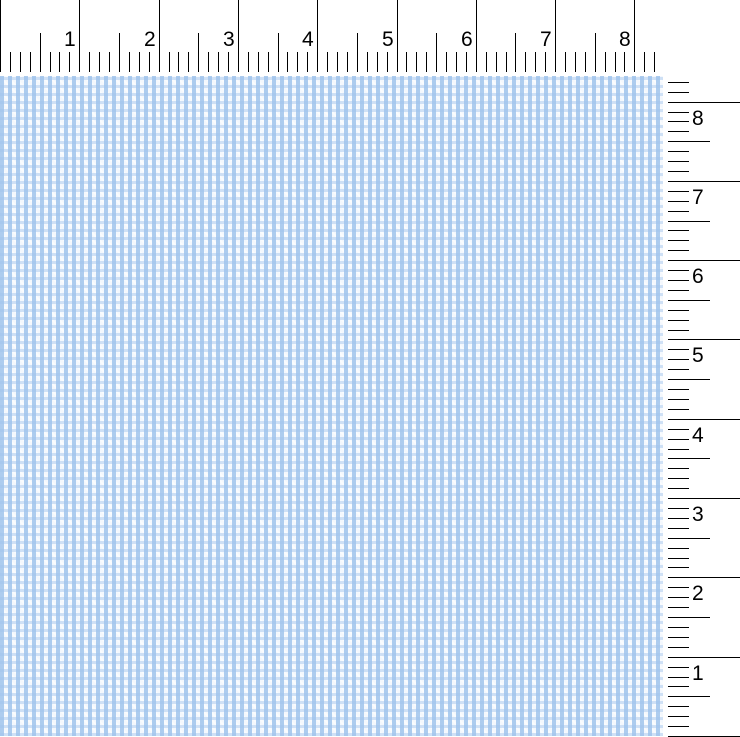 Image resolution: width=740 pixels, height=737 pixels. I want to click on ruler-label: 8, so click(698, 118).